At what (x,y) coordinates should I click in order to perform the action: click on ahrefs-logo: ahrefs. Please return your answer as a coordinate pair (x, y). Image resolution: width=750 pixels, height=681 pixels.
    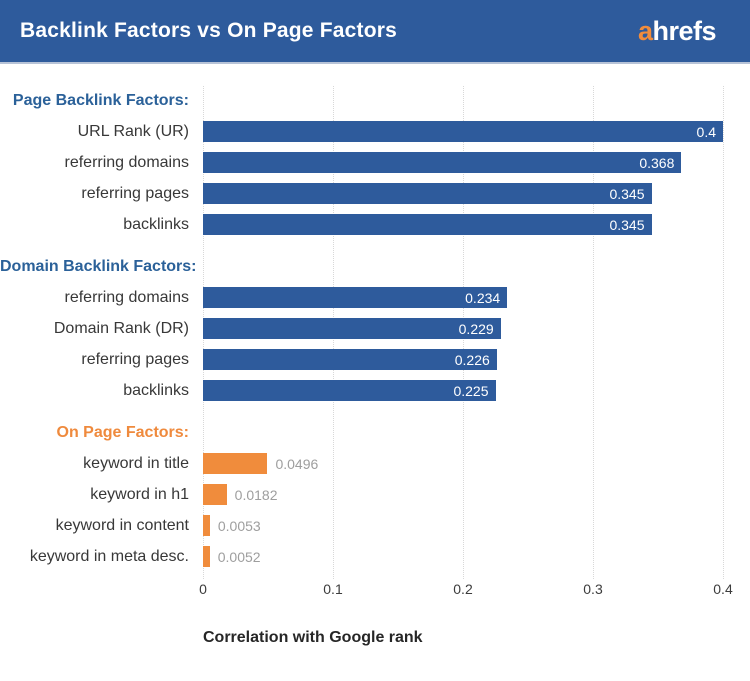
    Looking at the image, I should click on (677, 30).